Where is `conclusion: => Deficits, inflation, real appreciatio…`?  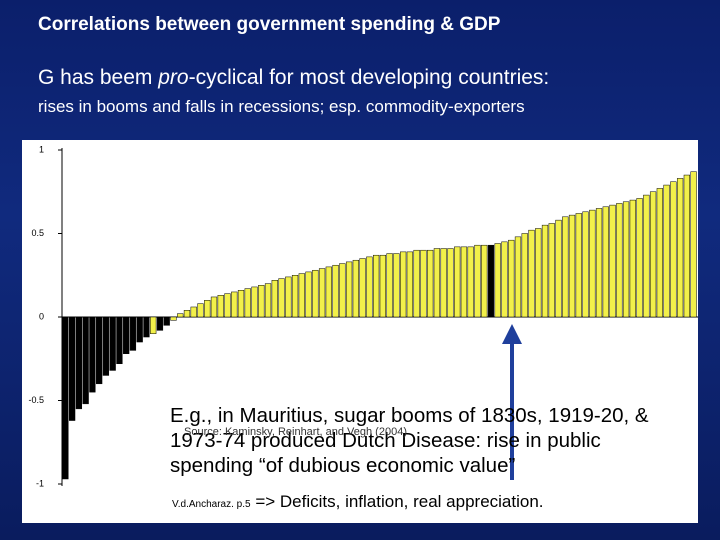
conclusion: => Deficits, inflation, real appreciatio… is located at coordinates (399, 501).